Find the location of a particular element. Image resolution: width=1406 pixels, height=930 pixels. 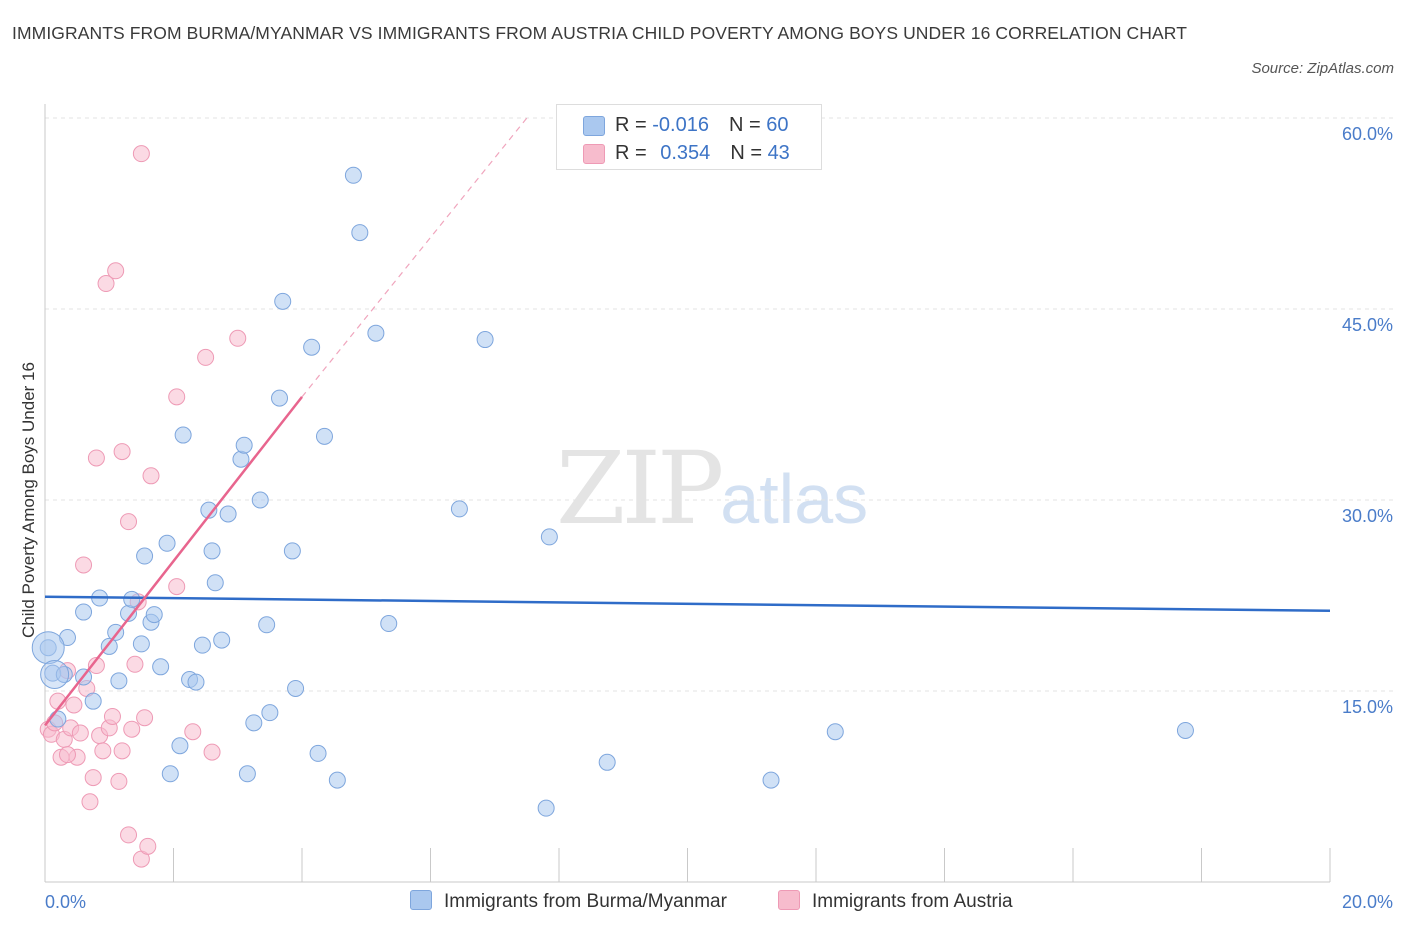

series-legend-burma: Immigrants from Burma/Myanmar is located at coordinates (568, 902).